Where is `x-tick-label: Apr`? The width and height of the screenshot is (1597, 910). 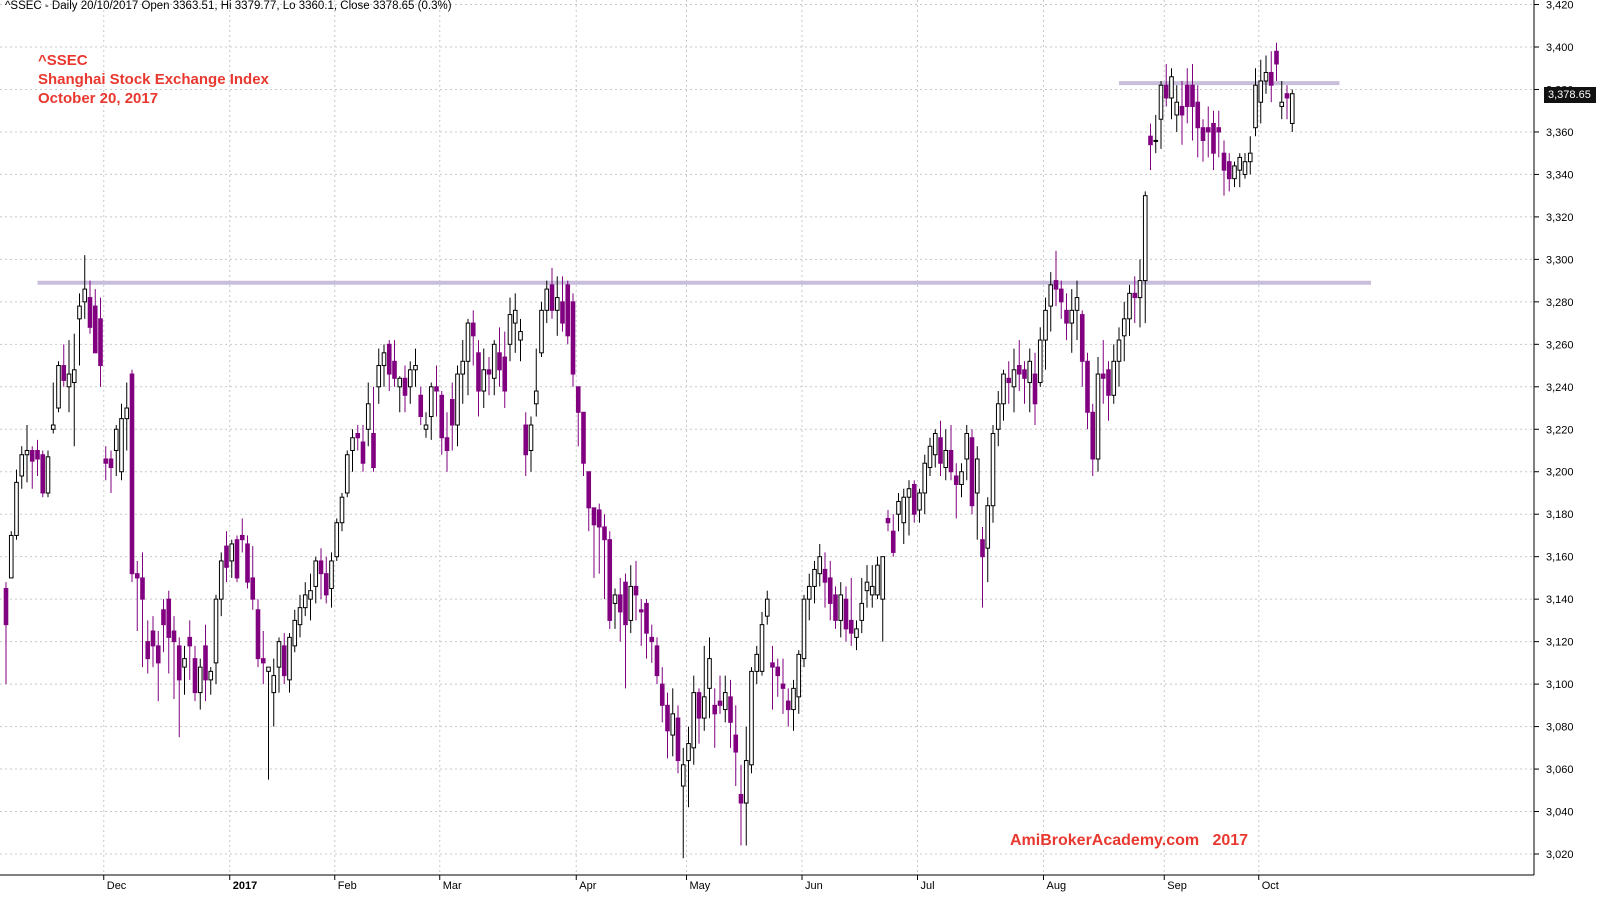
x-tick-label: Apr is located at coordinates (587, 886).